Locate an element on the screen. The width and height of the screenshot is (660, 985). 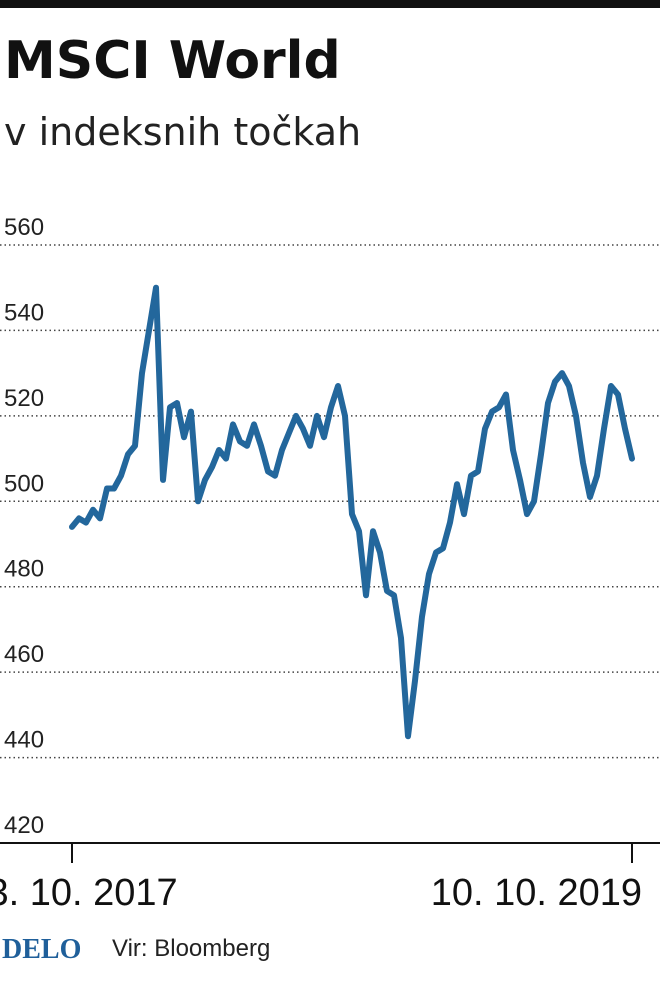
x-tick-label: 13. 10. 2017 is located at coordinates (89, 893).